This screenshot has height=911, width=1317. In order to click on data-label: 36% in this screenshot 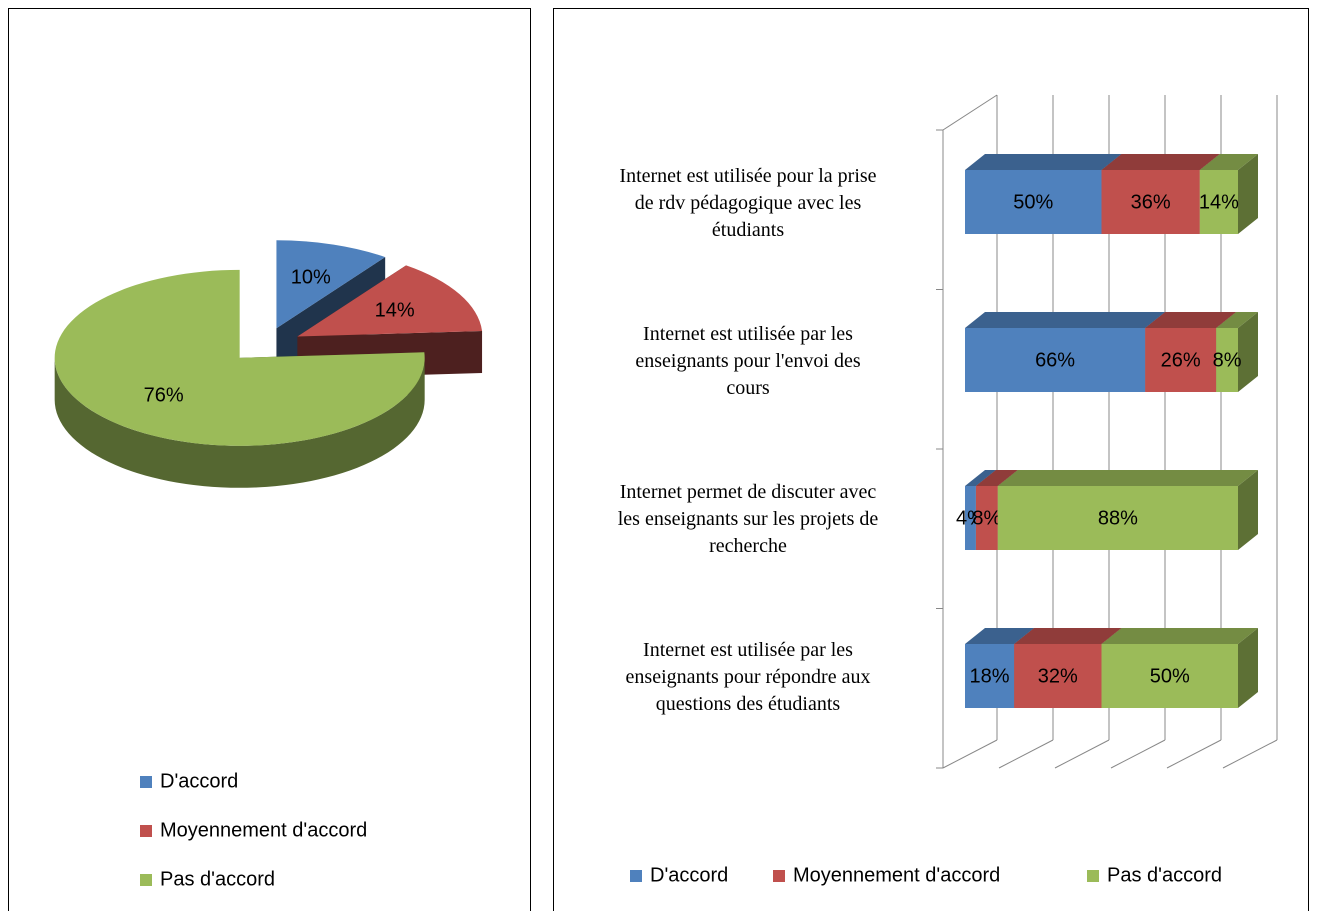, I will do `click(1151, 202)`.